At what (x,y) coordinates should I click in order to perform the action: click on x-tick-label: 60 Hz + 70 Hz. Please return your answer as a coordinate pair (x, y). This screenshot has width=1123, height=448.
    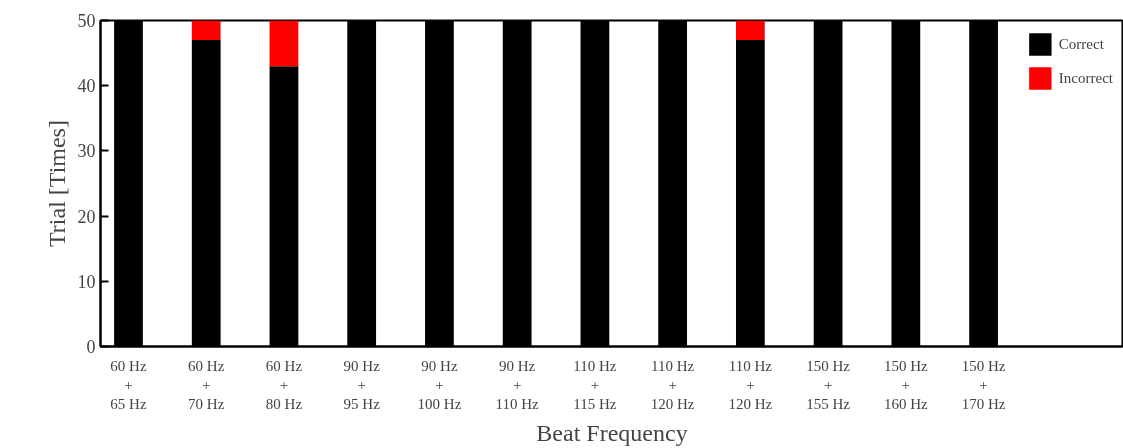
    Looking at the image, I should click on (206, 384).